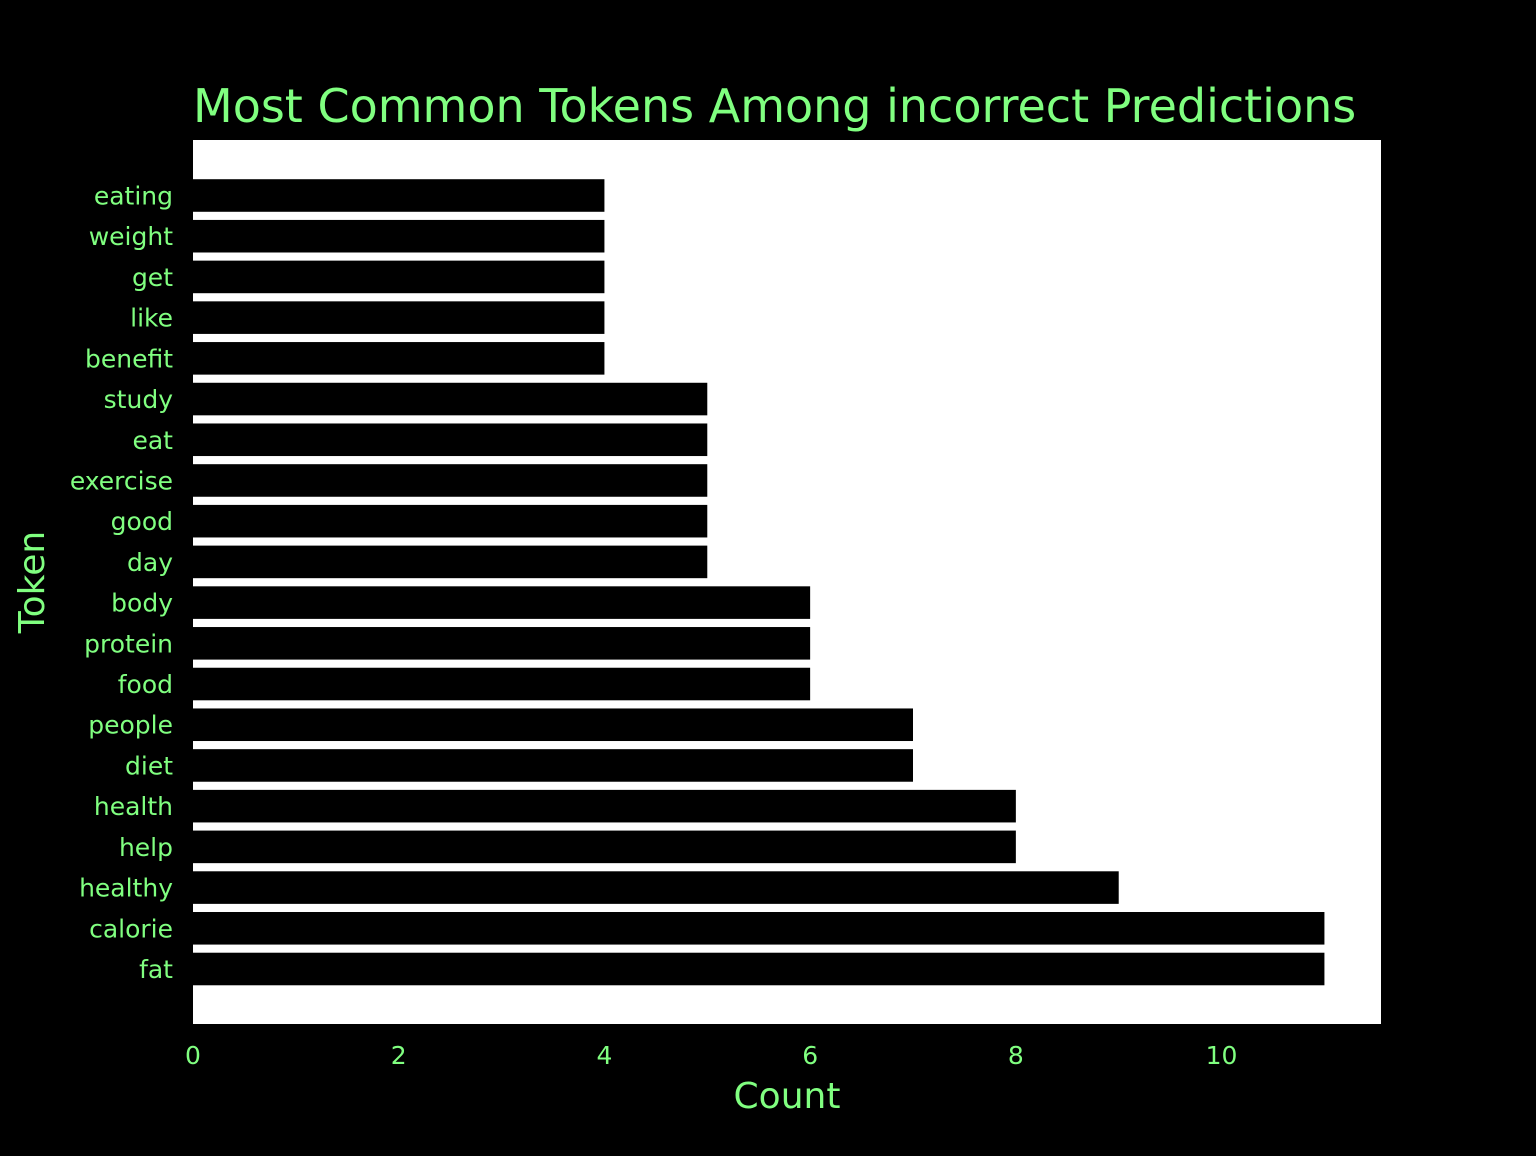 The width and height of the screenshot is (1536, 1156). Describe the element at coordinates (399, 277) in the screenshot. I see `bar-get` at that location.